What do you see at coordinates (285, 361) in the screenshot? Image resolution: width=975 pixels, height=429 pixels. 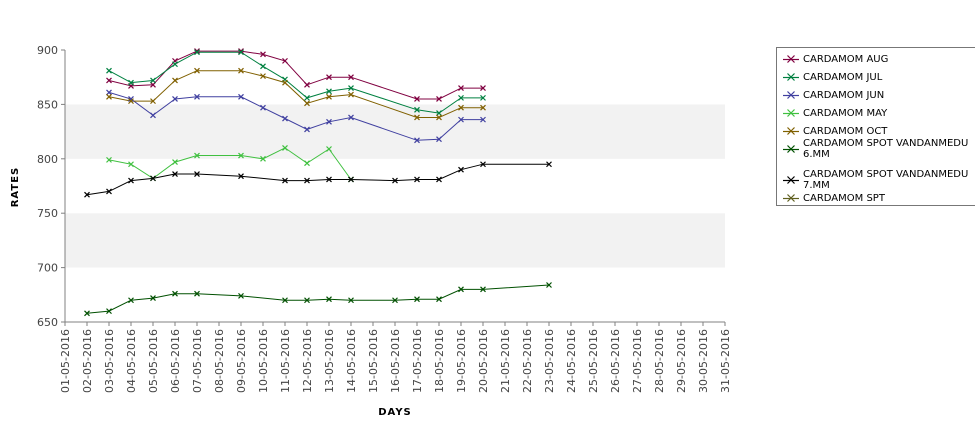 I see `x-tick-label: 11-05-2016` at bounding box center [285, 361].